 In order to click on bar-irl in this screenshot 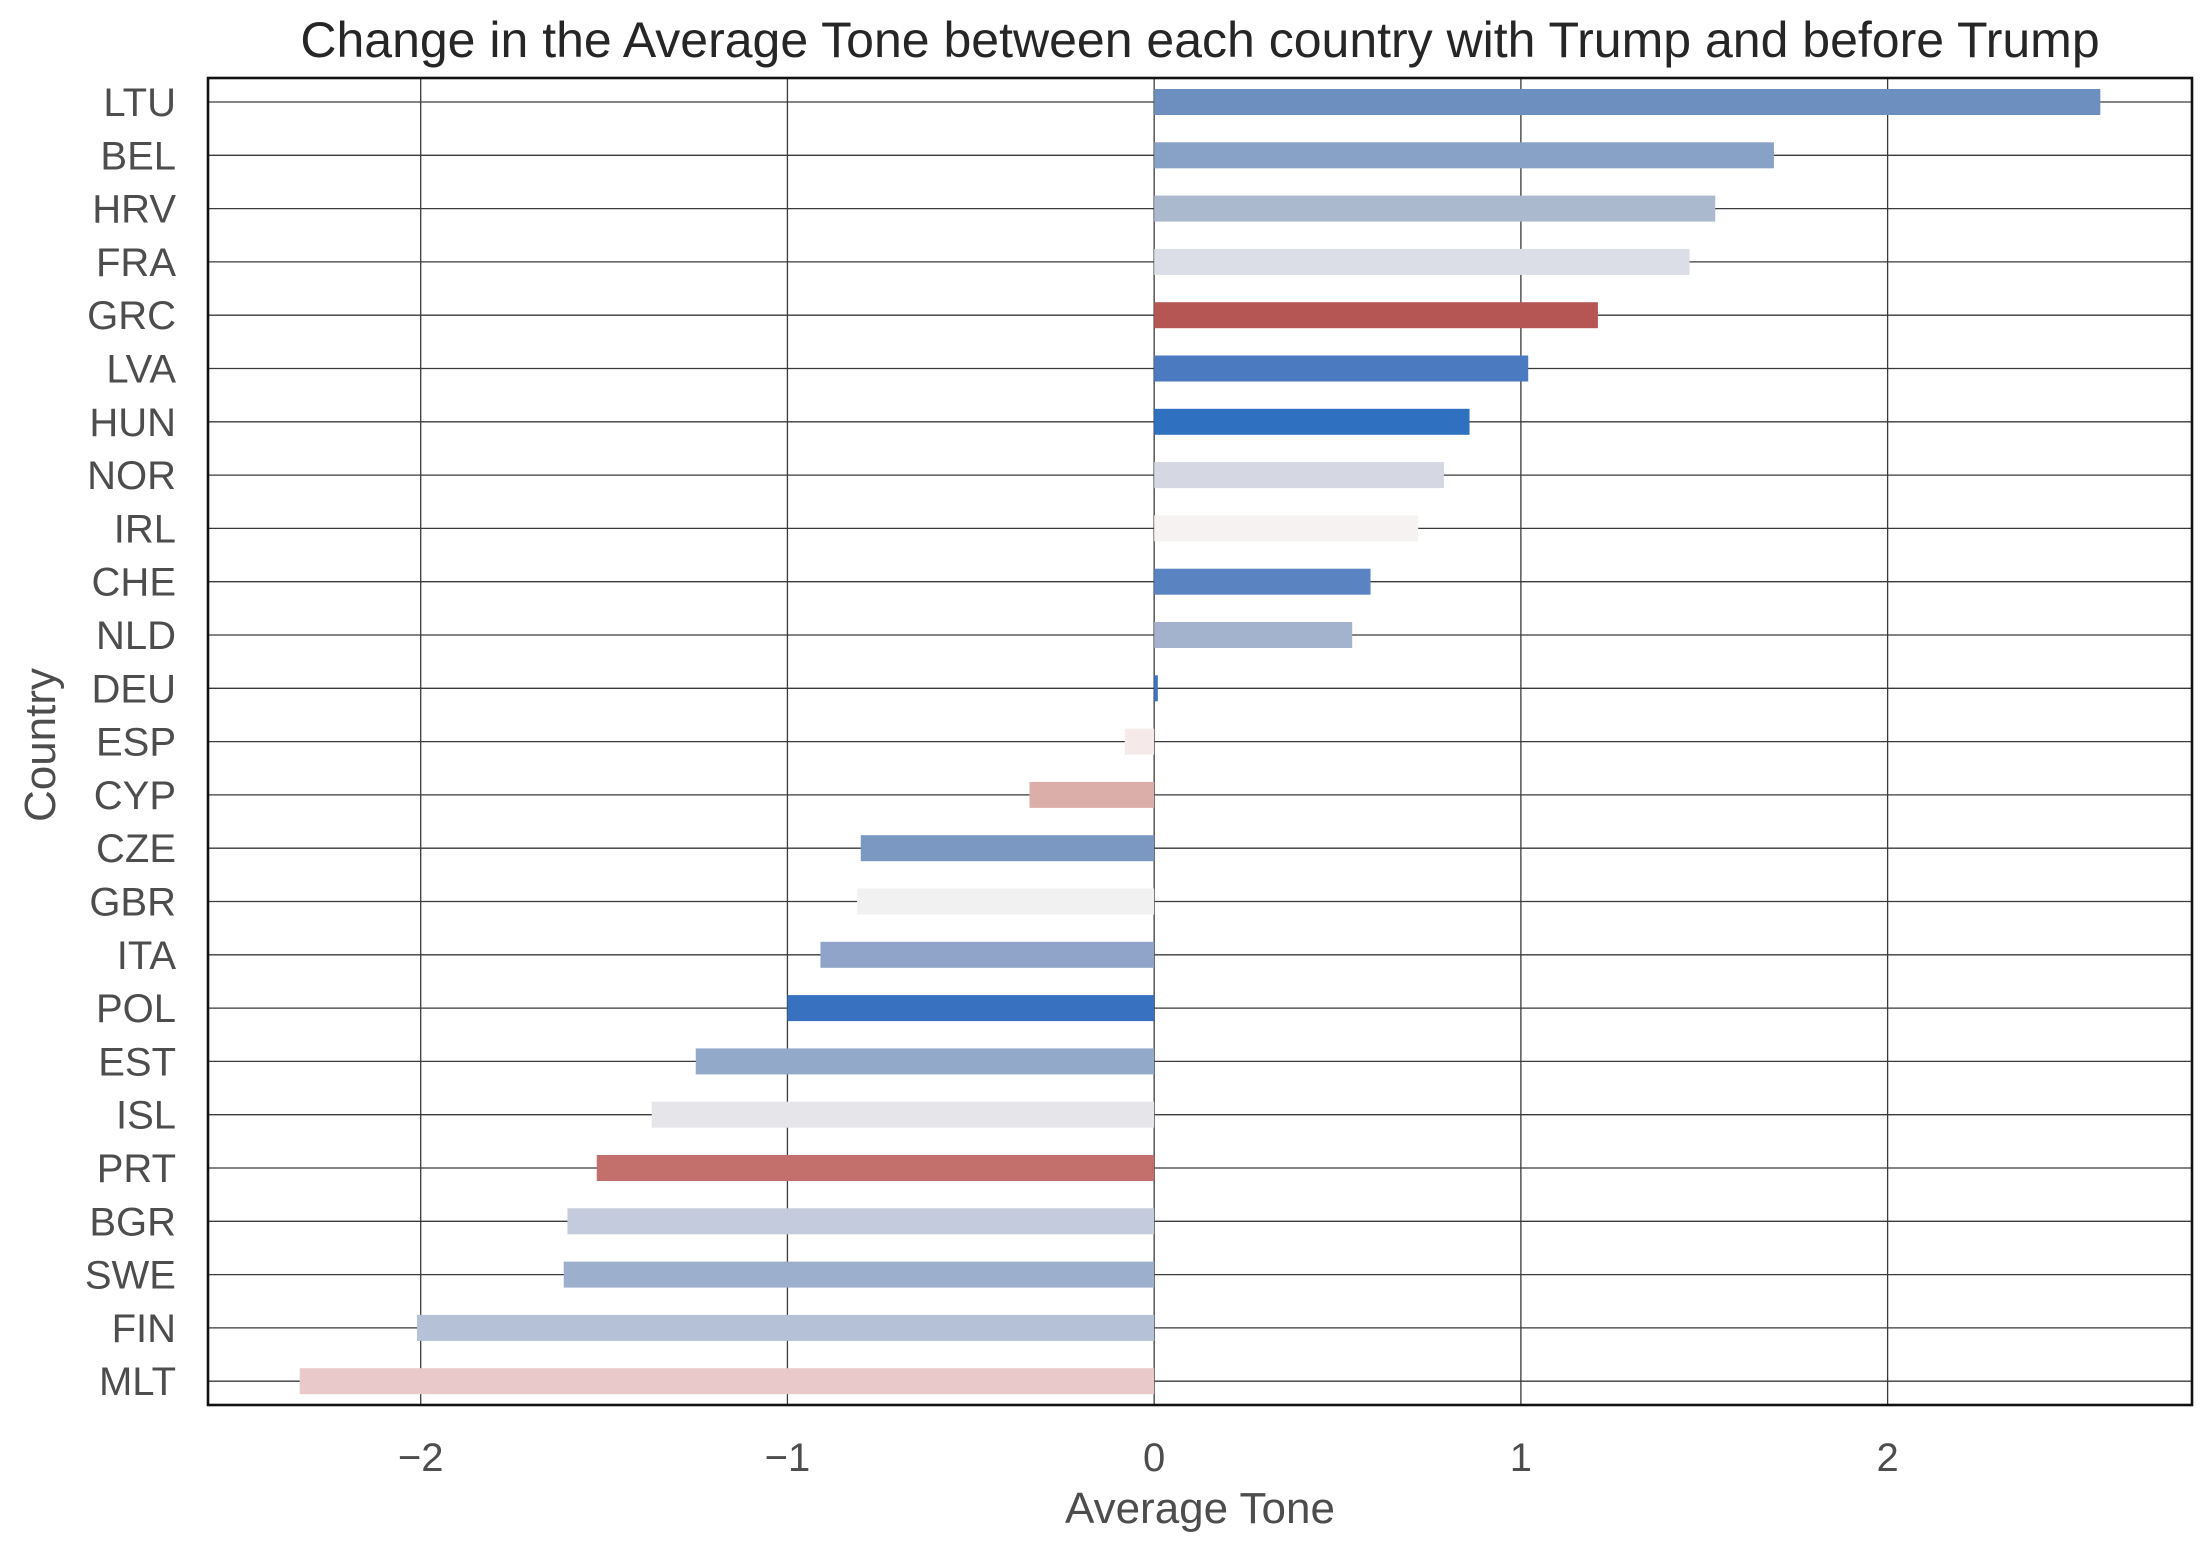, I will do `click(1286, 528)`.